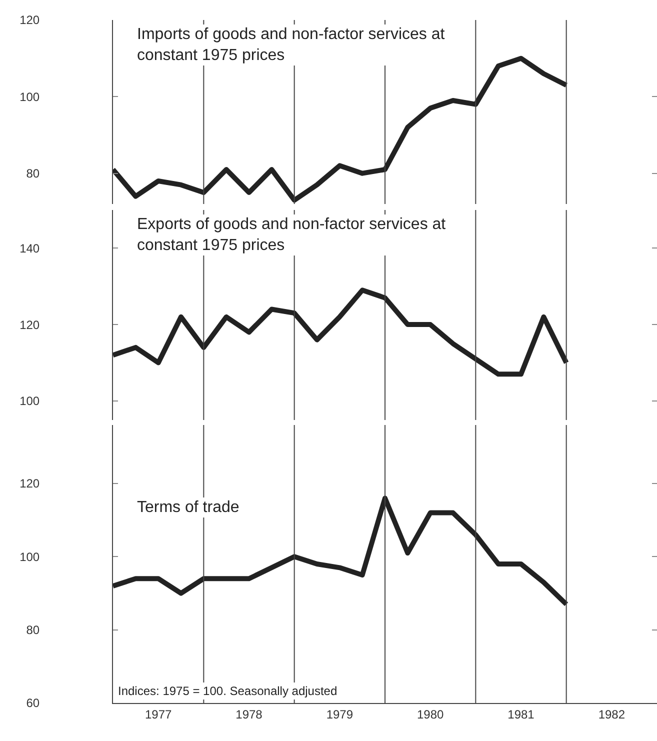  What do you see at coordinates (291, 235) in the screenshot?
I see `text: Exports of goods and non-factor services at constant 1975 prices` at bounding box center [291, 235].